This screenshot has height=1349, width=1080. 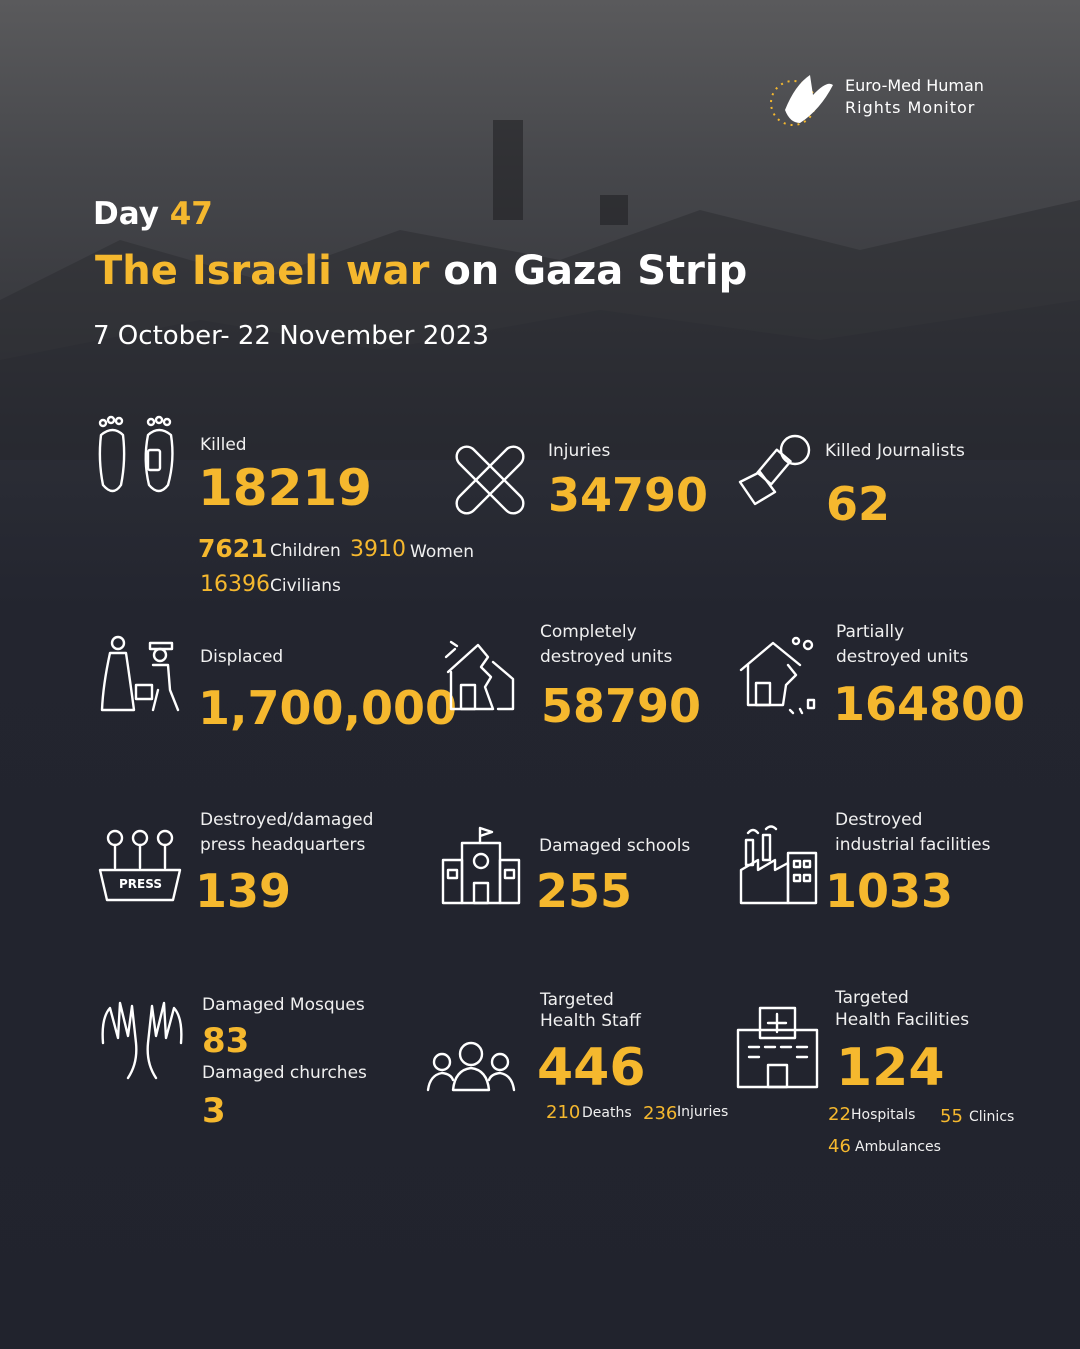 I want to click on press-label-2: press headquarters, so click(x=283, y=845).